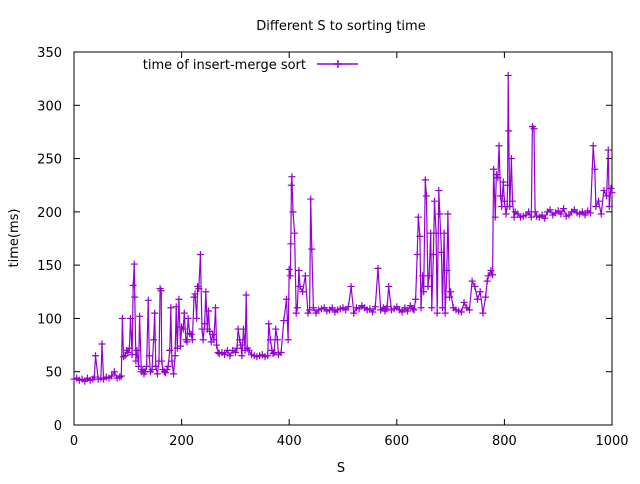 Image resolution: width=640 pixels, height=484 pixels. Describe the element at coordinates (289, 441) in the screenshot. I see `x-tick-label: 400` at that location.